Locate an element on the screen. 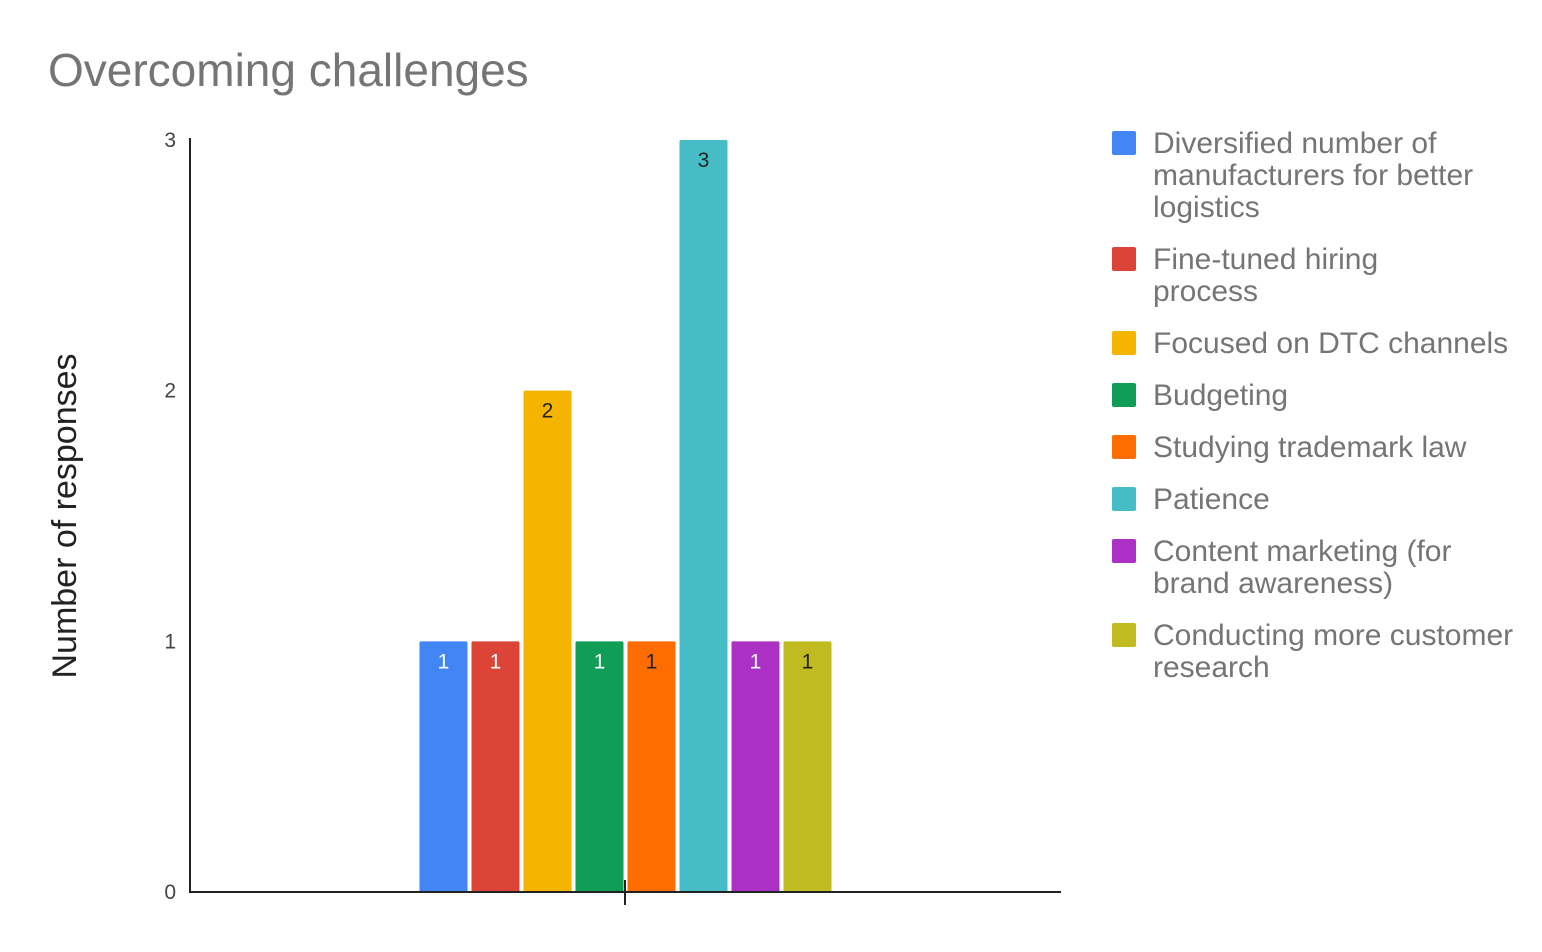  legend-entry-line: process is located at coordinates (1205, 291).